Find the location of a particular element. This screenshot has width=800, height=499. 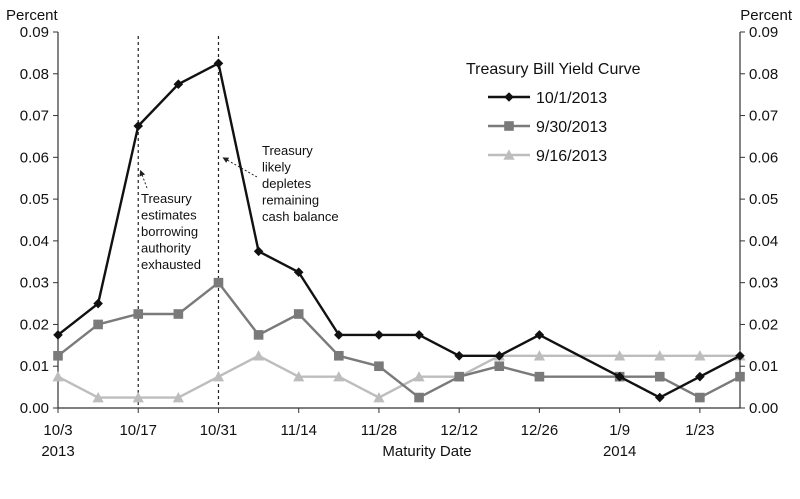

annotation-text-line: cash balance is located at coordinates (300, 216).